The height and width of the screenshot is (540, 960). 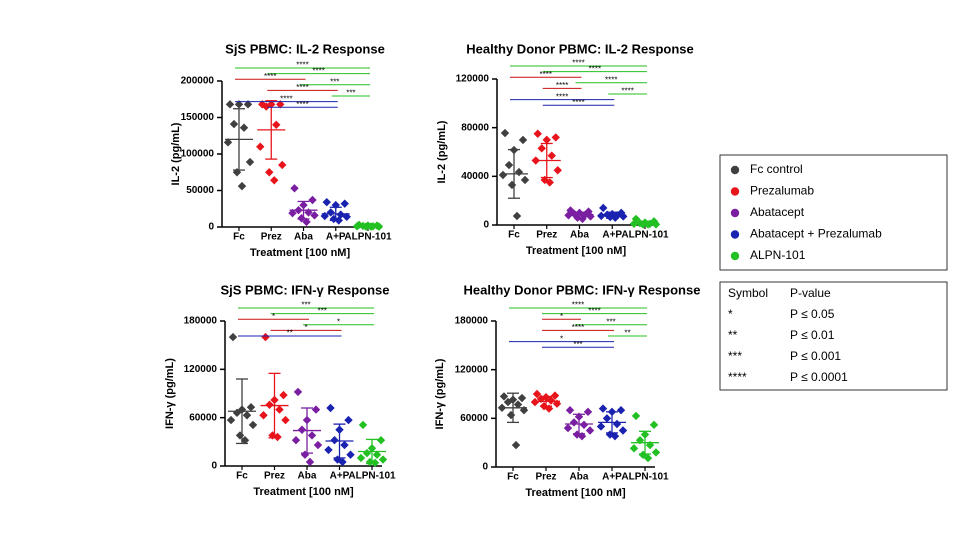 What do you see at coordinates (580, 48) in the screenshot?
I see `chart-title: Healthy Donor PBMC: IL-2 Response` at bounding box center [580, 48].